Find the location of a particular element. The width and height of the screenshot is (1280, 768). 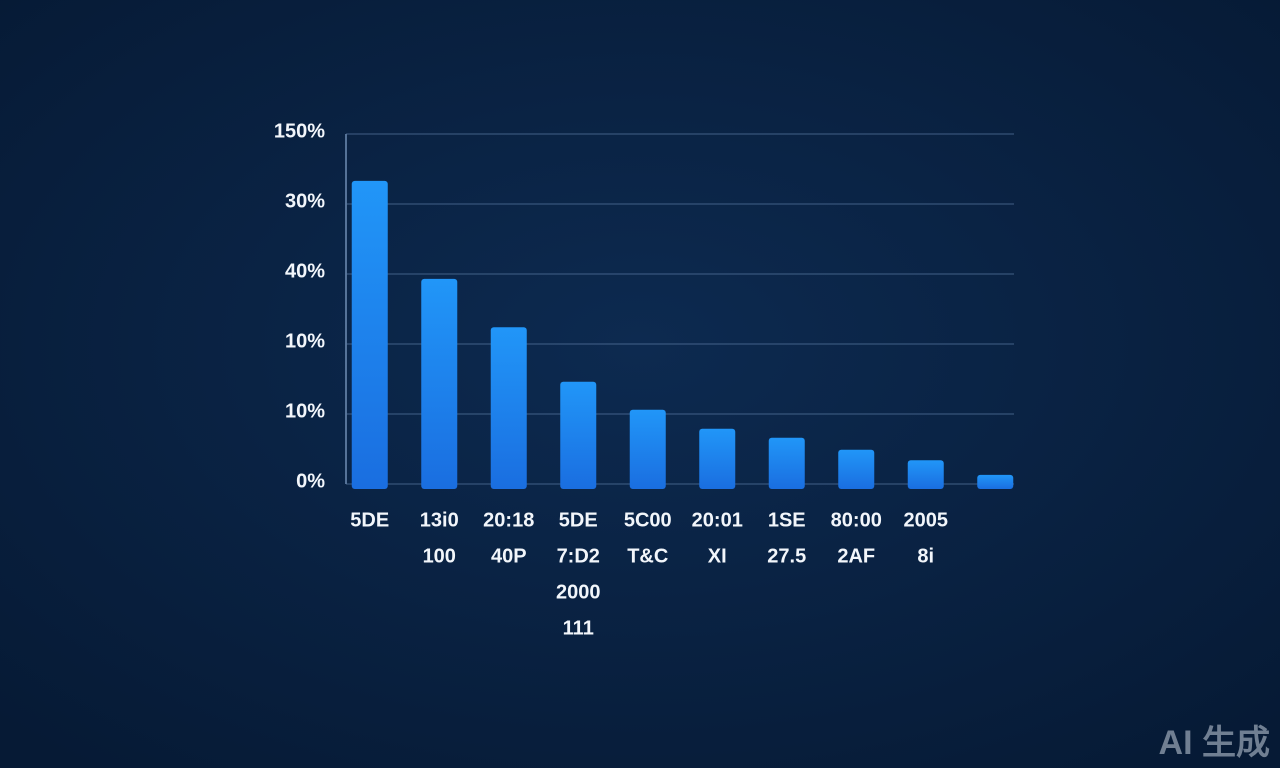

x-tick-label: 2AF is located at coordinates (856, 556).